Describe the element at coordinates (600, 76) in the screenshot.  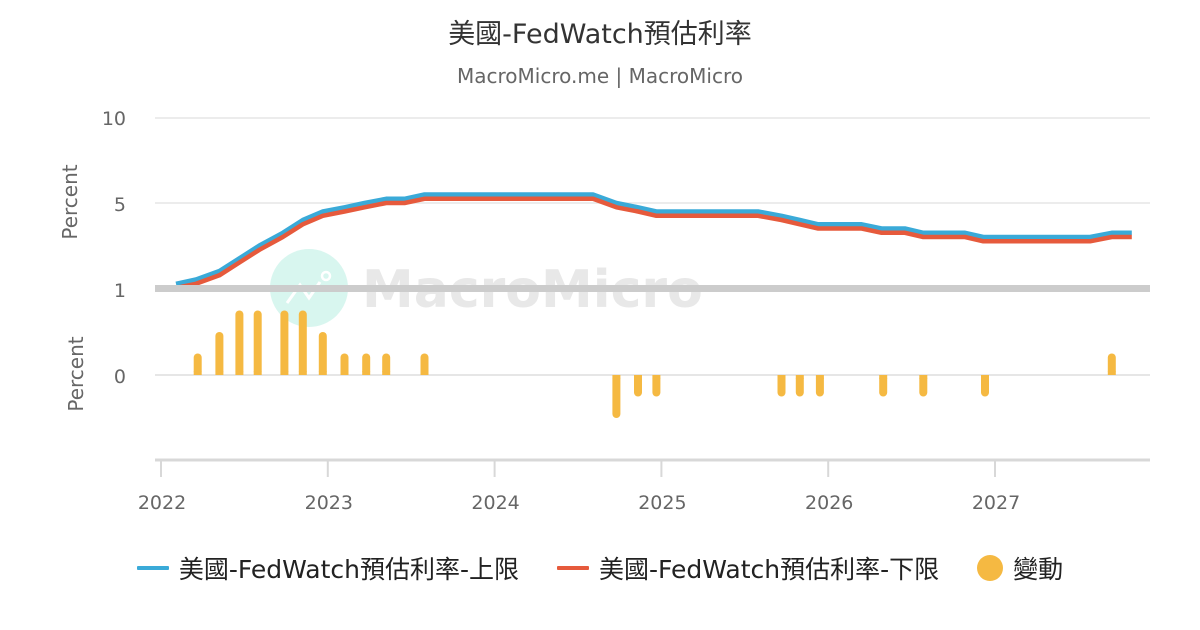
I see `chart-subtitle: MacroMicro.me | MacroMicro` at that location.